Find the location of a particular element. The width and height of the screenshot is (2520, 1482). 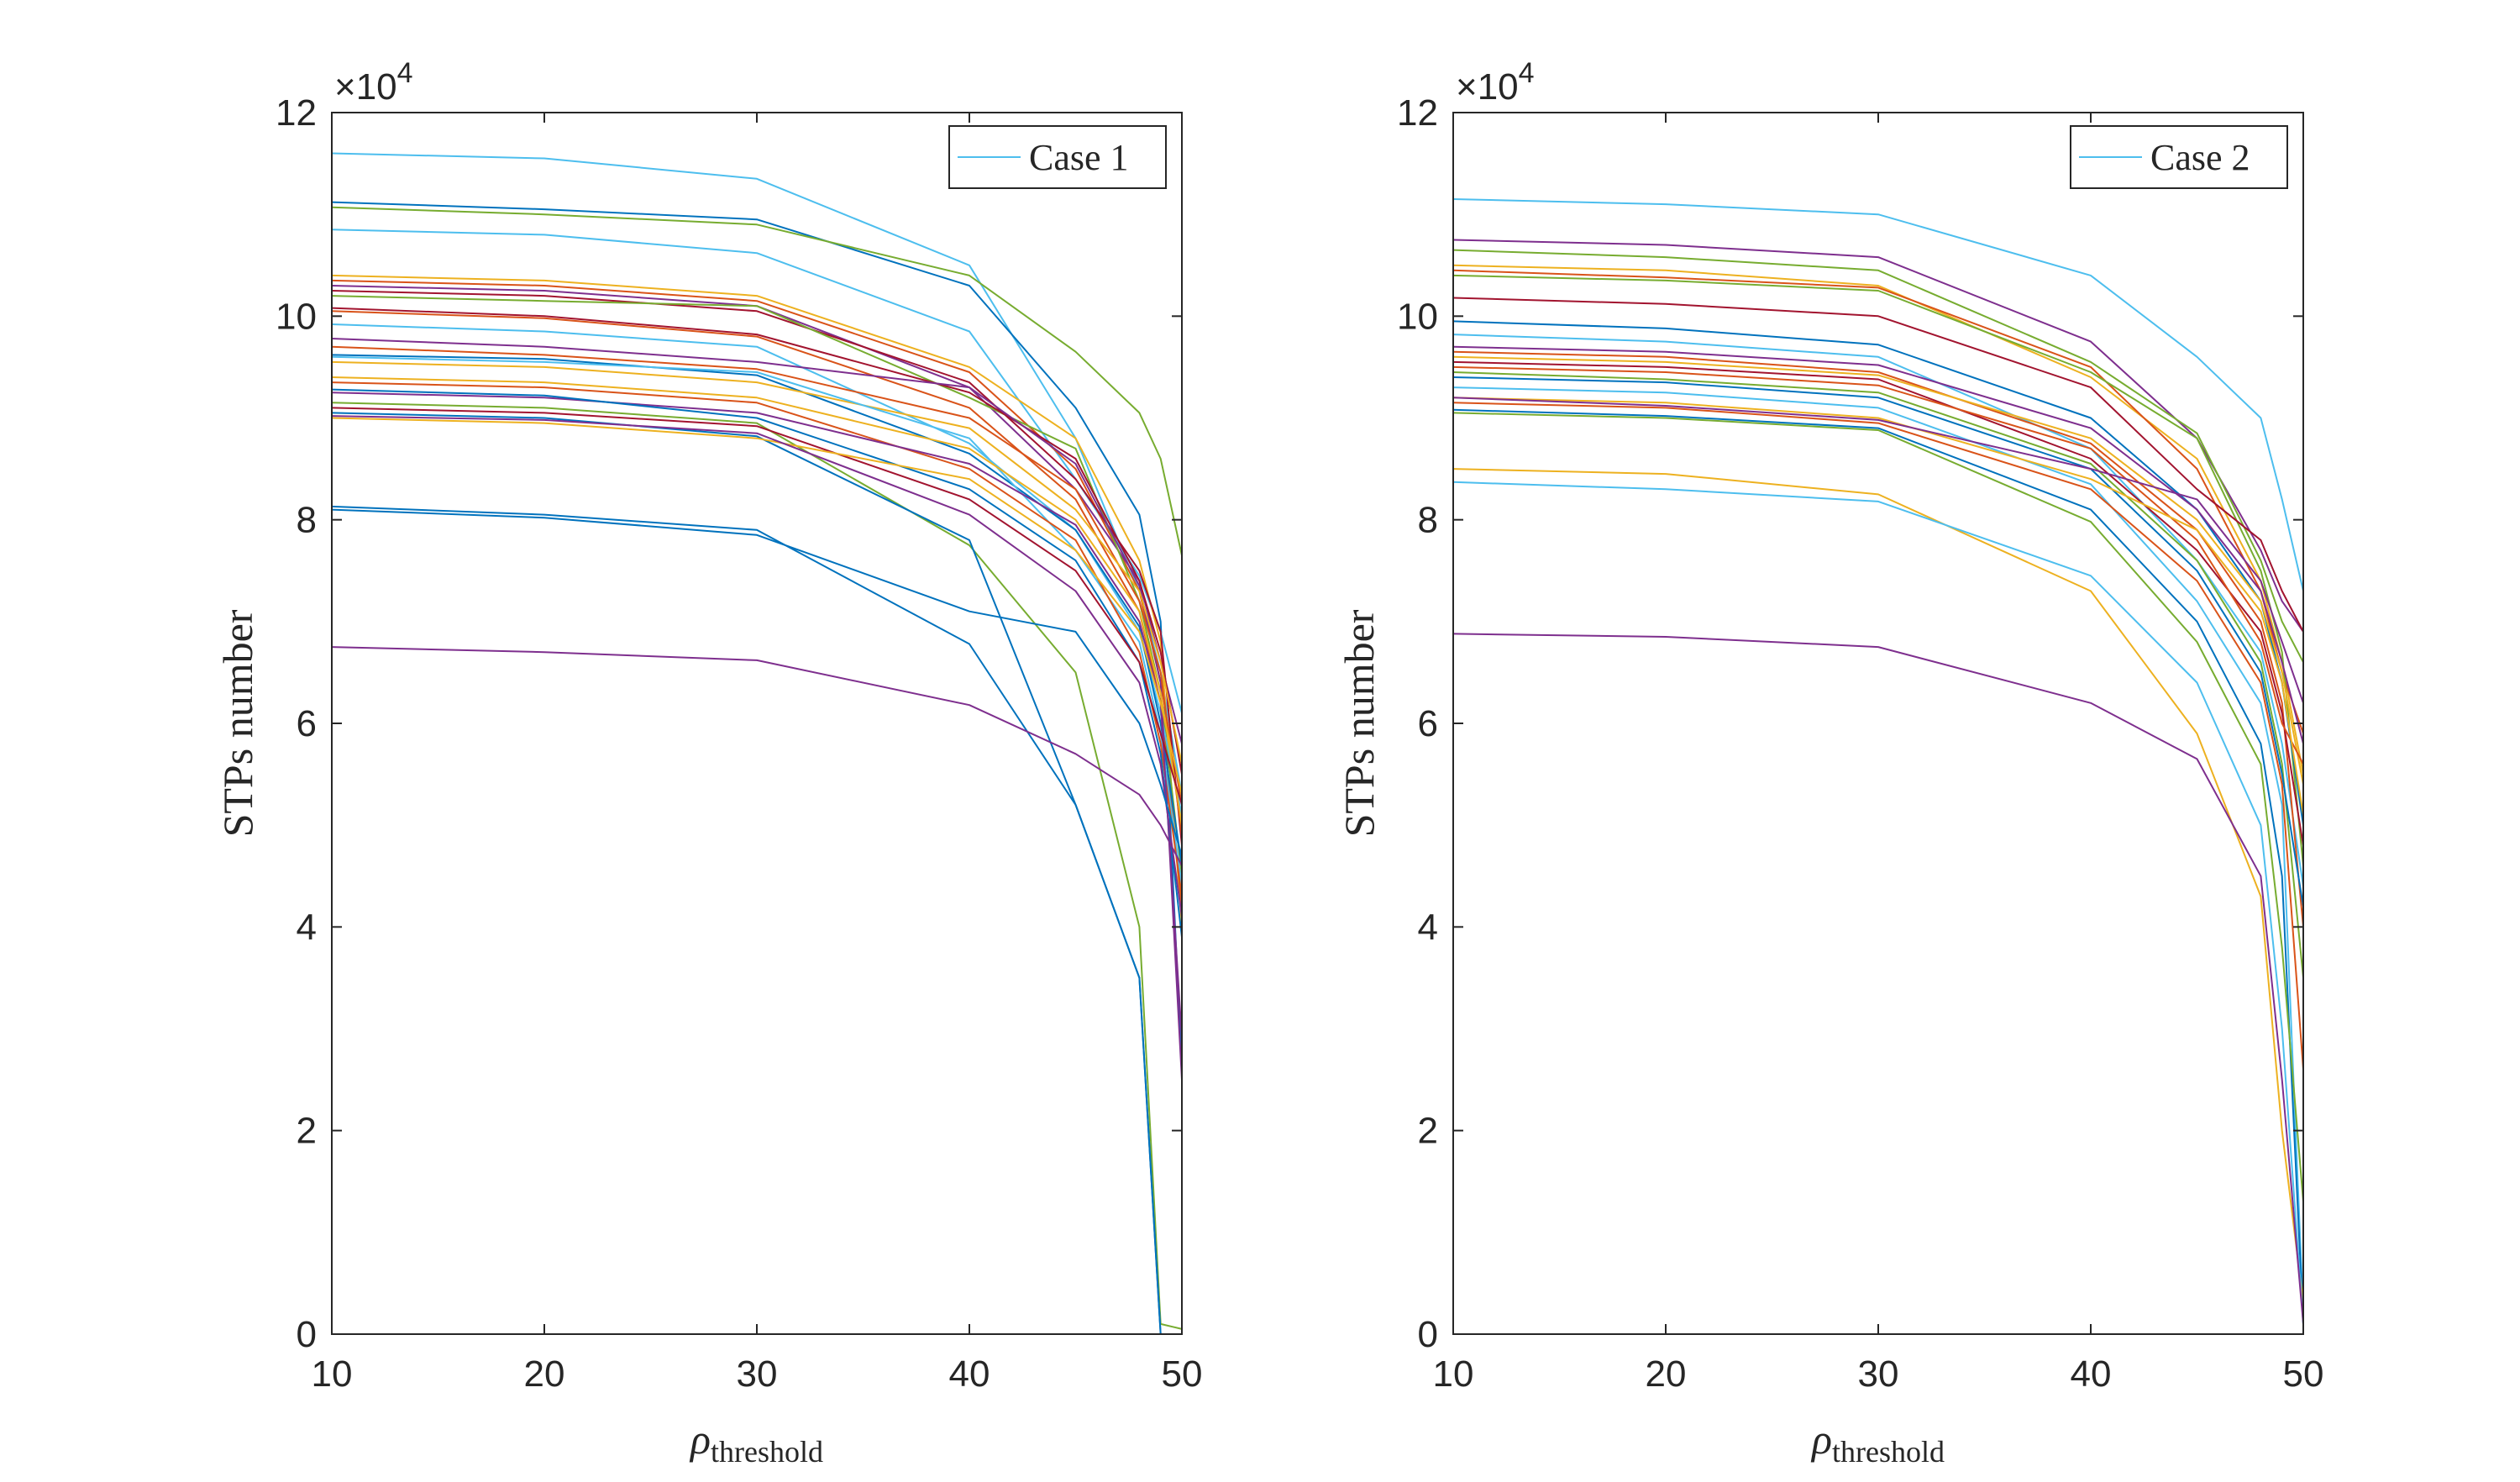

legend: Case 2 is located at coordinates (2179, 157).